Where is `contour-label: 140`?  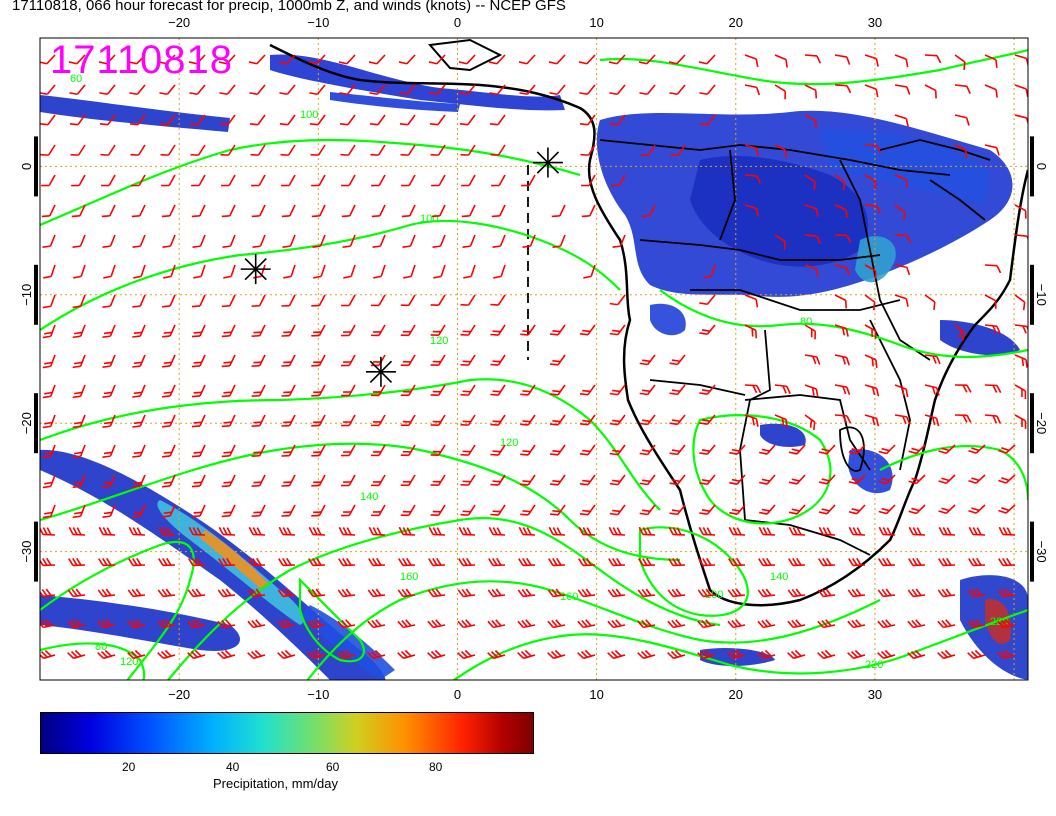 contour-label: 140 is located at coordinates (779, 577).